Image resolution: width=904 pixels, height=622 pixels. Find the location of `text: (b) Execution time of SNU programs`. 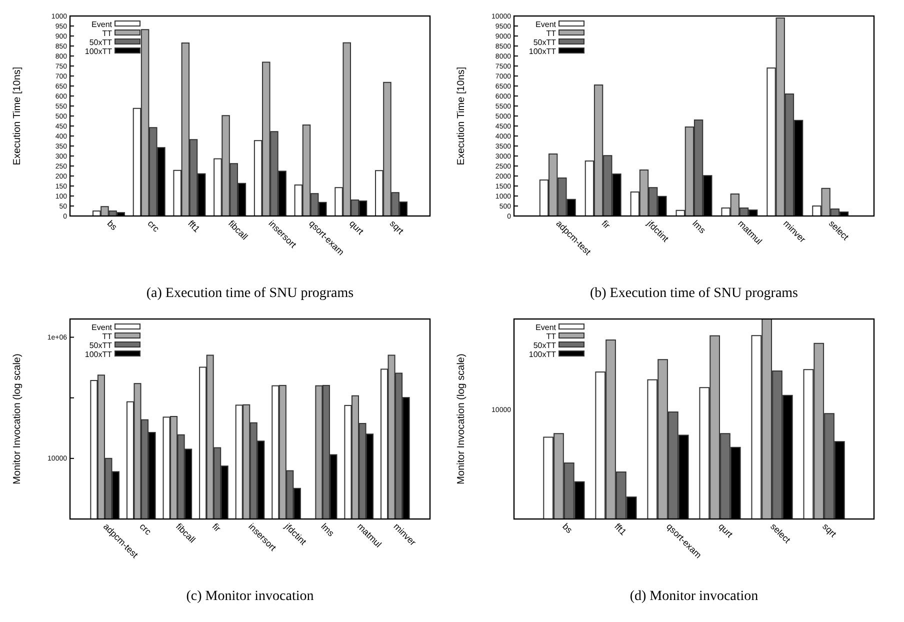

text: (b) Execution time of SNU programs is located at coordinates (694, 293).